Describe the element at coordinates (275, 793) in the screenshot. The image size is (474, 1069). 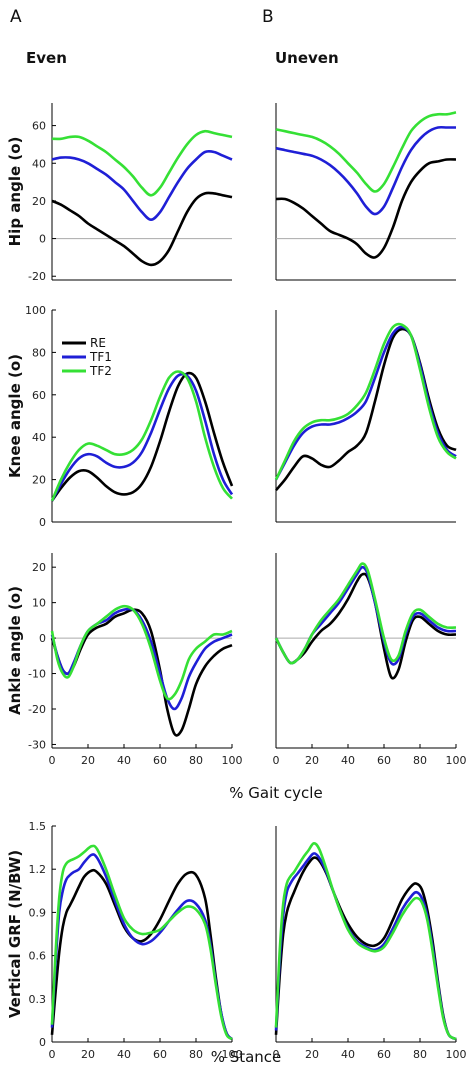
I see `gait-cycle-xlabel: % Gait cycle` at that location.